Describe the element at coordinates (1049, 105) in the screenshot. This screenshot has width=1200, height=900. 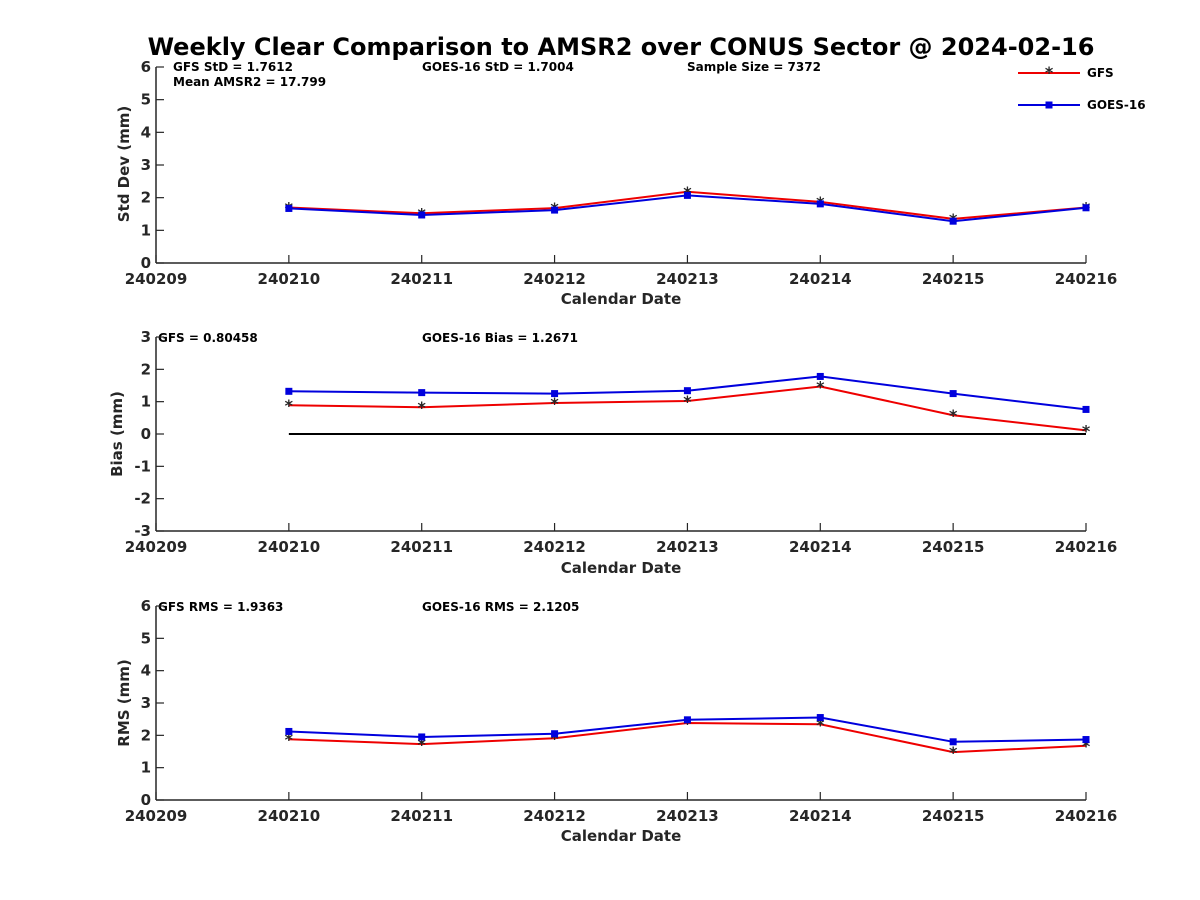
I see `legend-goes-marker` at that location.